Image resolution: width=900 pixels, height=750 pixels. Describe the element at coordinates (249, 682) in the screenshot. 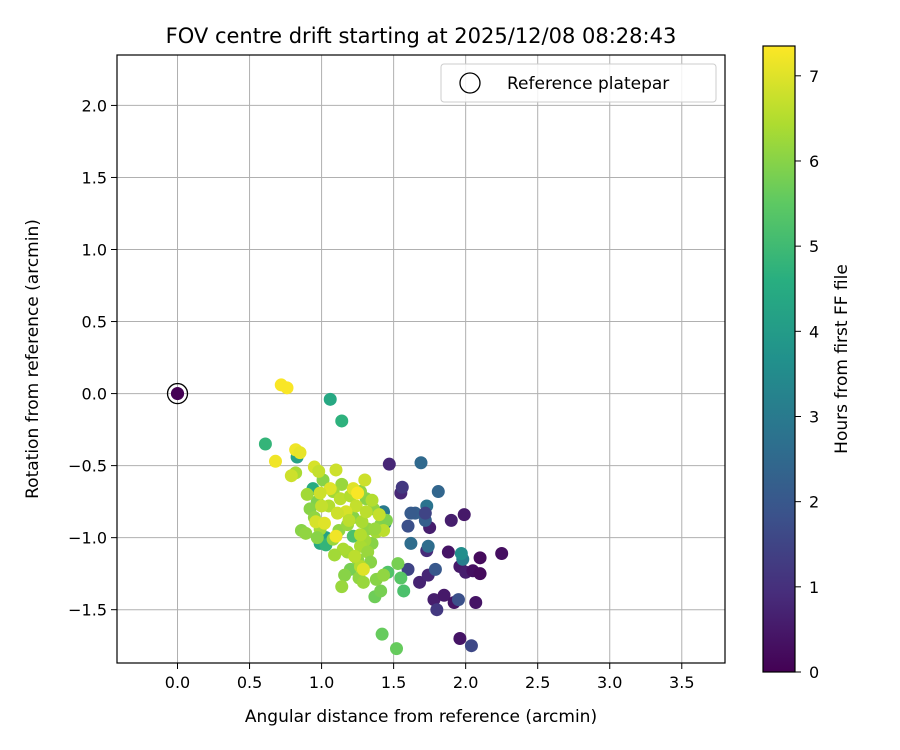

I see `x-tick-label: 0.5` at that location.